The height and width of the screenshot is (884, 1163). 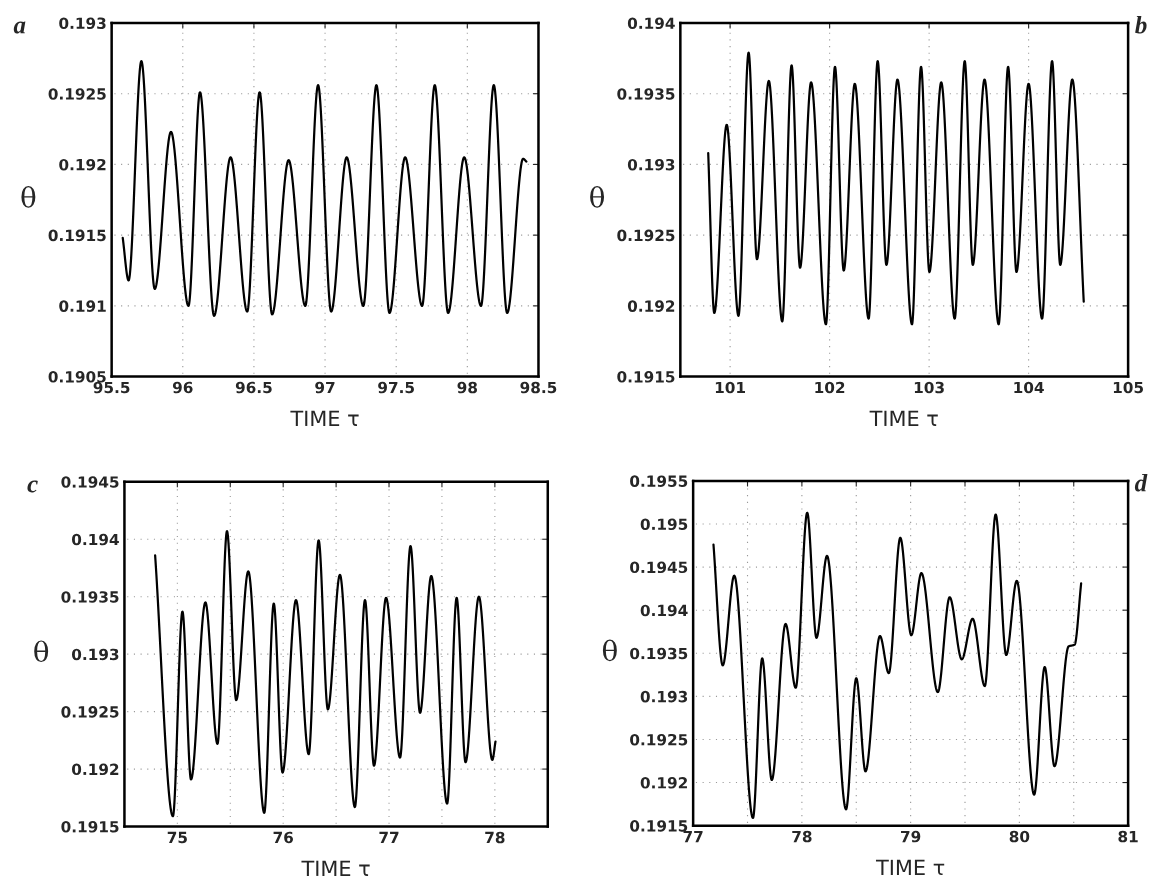 What do you see at coordinates (467, 387) in the screenshot?
I see `x-tick-label: 98` at bounding box center [467, 387].